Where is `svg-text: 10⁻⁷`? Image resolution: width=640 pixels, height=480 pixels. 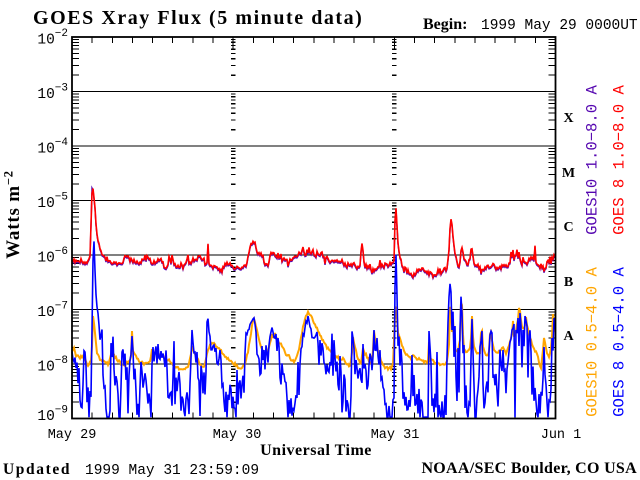
svg-text: 10⁻⁷ is located at coordinates (52, 311).